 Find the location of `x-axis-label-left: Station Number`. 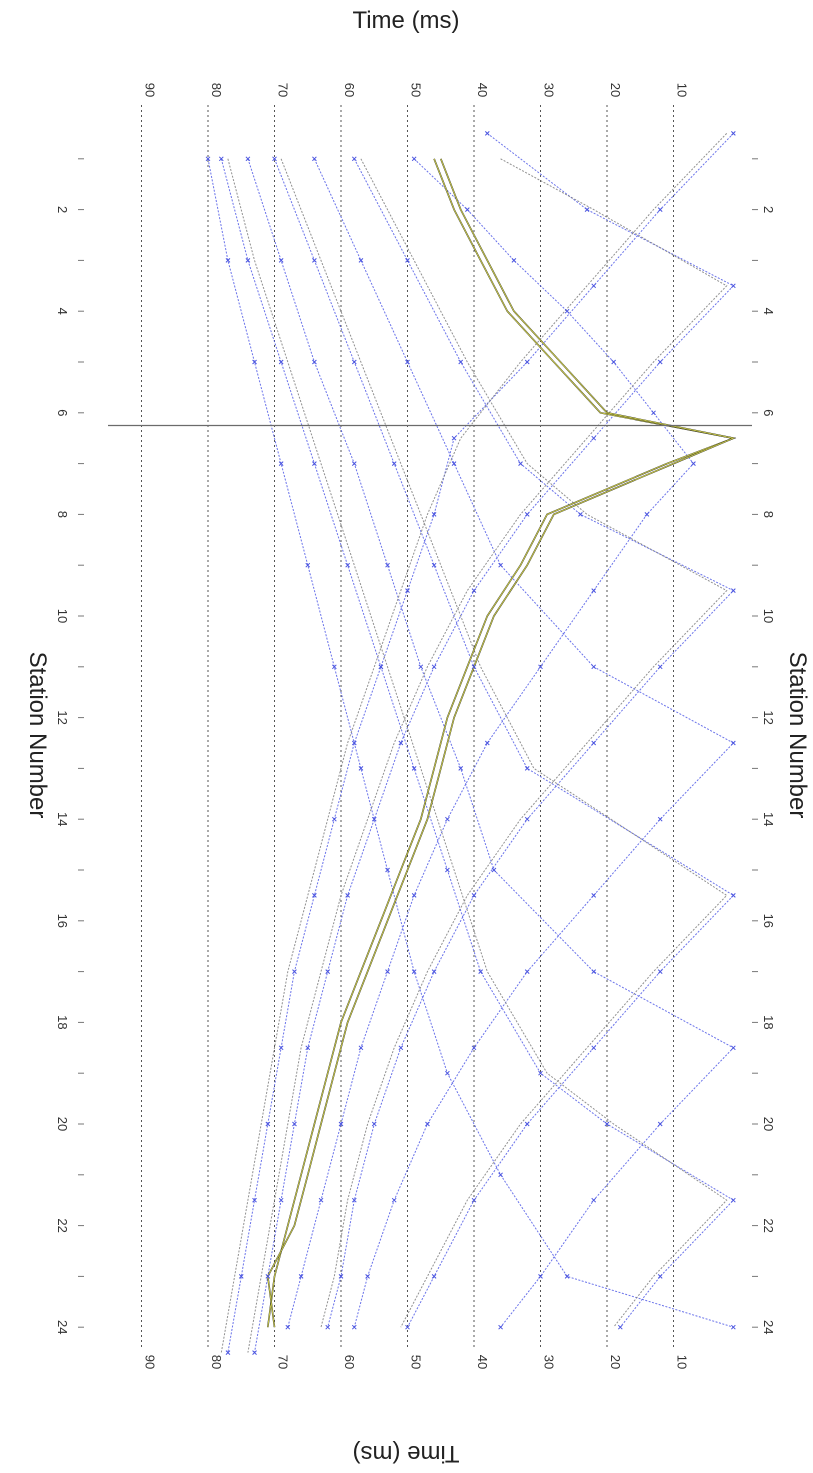

x-axis-label-left: Station Number is located at coordinates (37, 735).